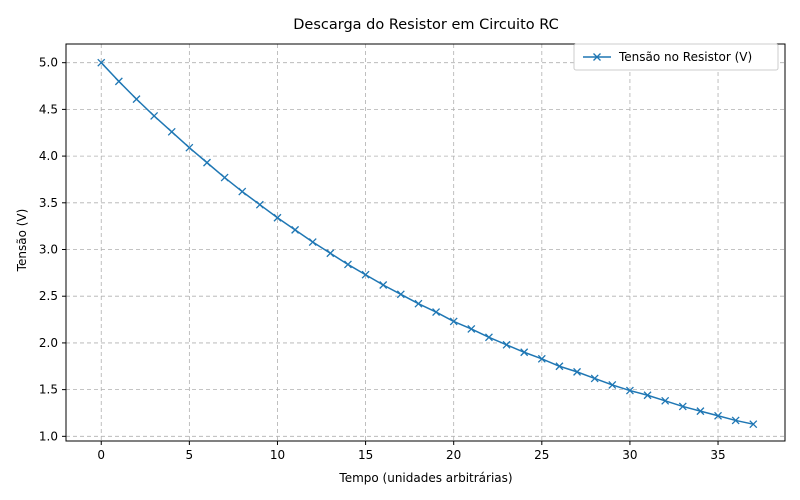  Describe the element at coordinates (48, 203) in the screenshot. I see `y-tick-label: 3.5` at that location.